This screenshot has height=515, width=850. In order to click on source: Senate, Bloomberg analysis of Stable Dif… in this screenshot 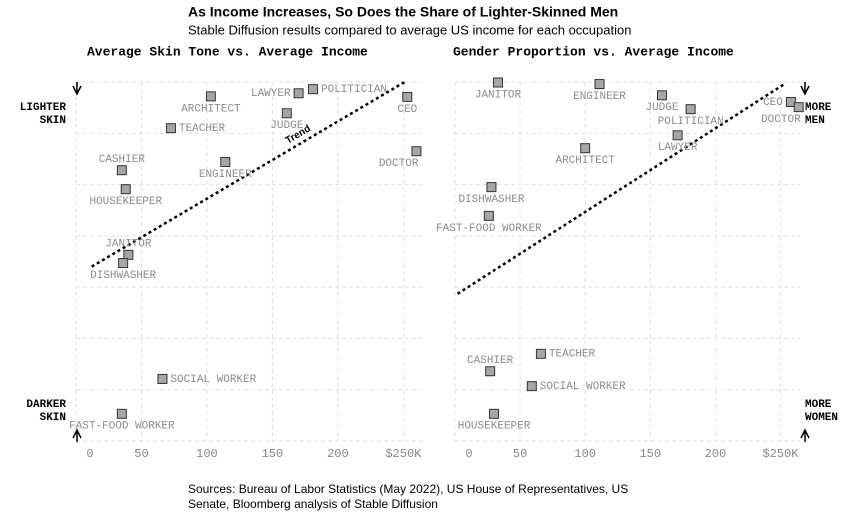, I will do `click(313, 504)`.